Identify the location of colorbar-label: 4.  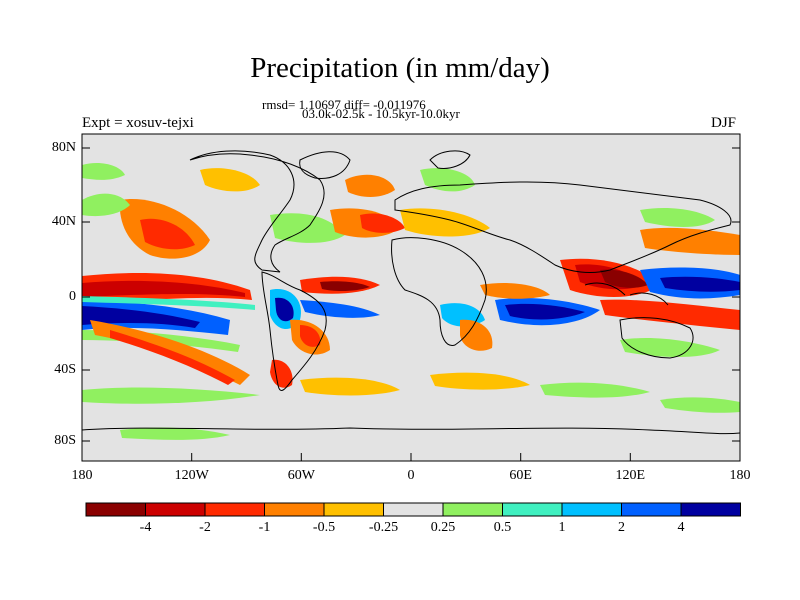
(681, 527).